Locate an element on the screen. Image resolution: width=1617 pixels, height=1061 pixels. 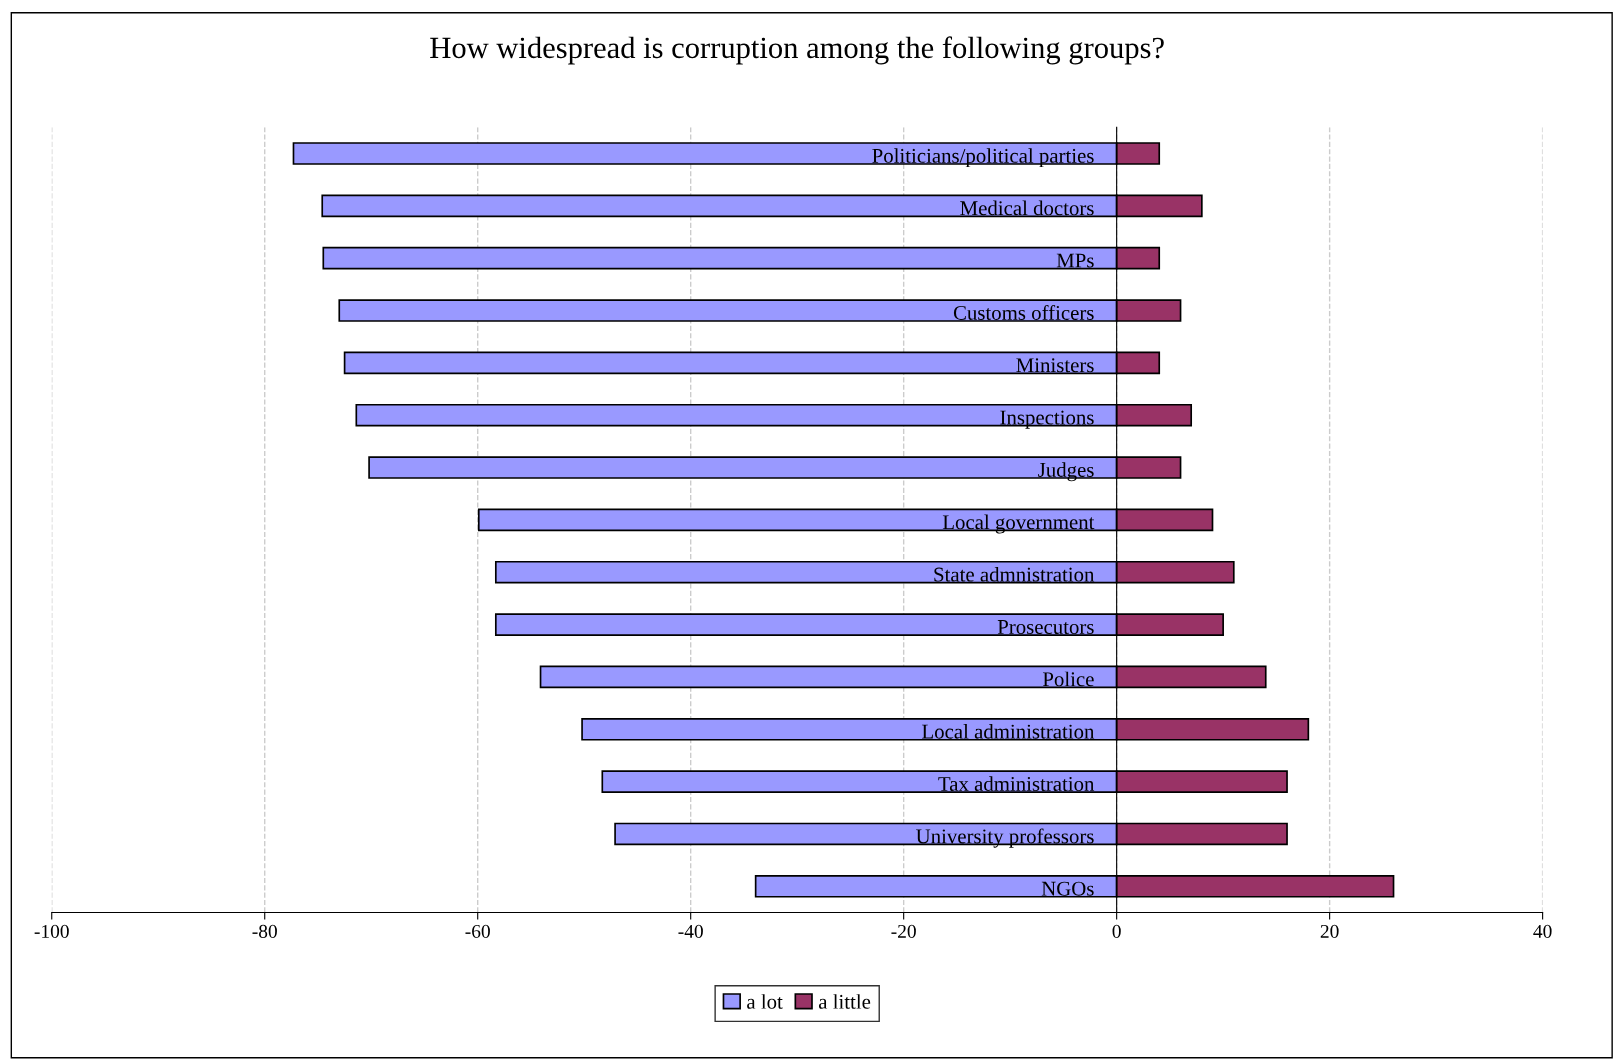
y-tick-label: Local government is located at coordinates (1018, 524).